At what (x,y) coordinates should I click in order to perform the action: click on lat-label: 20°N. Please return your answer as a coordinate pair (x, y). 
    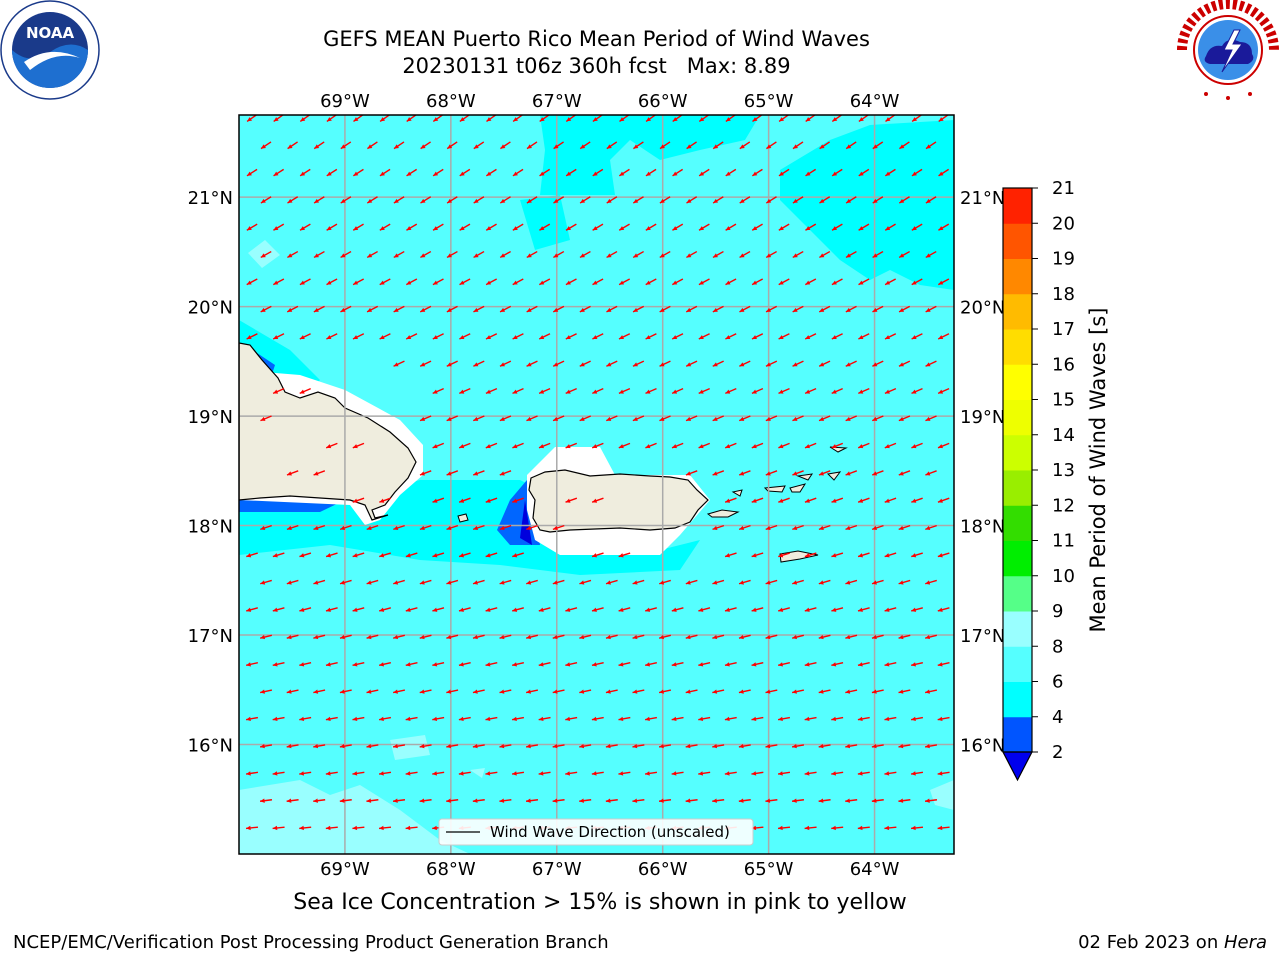
    Looking at the image, I should click on (210, 308).